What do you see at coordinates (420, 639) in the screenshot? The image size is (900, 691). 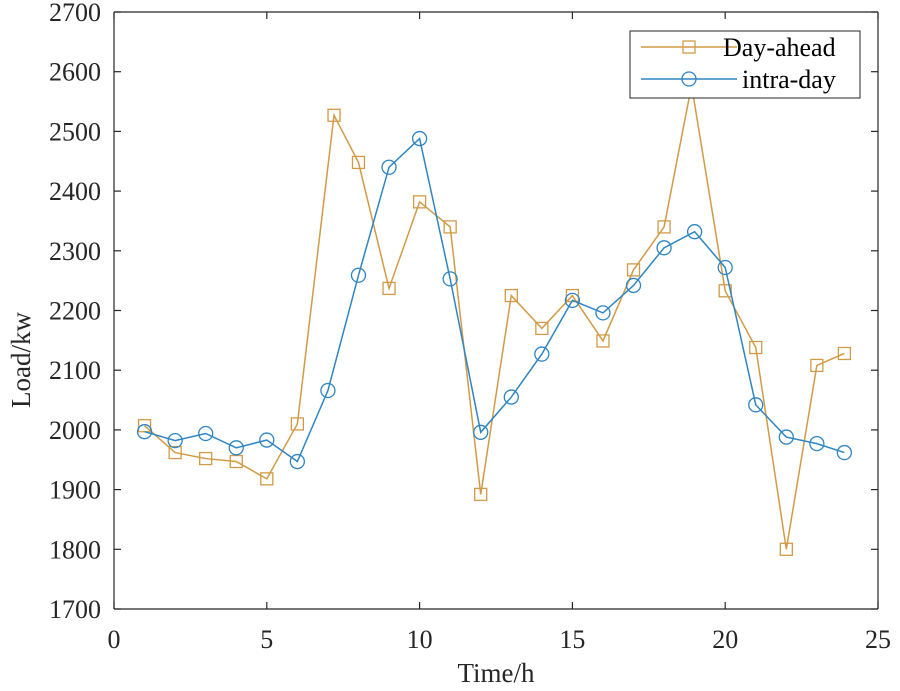 I see `x-tick-label: 10` at bounding box center [420, 639].